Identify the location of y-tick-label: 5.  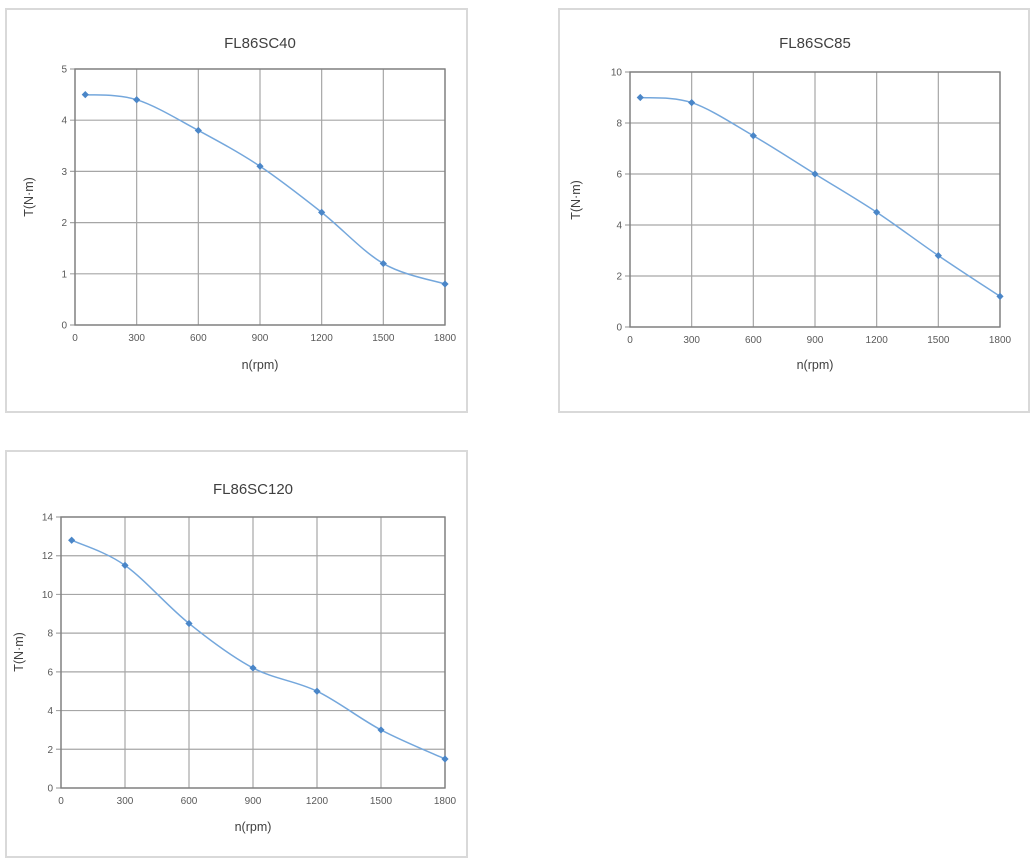
(64, 70).